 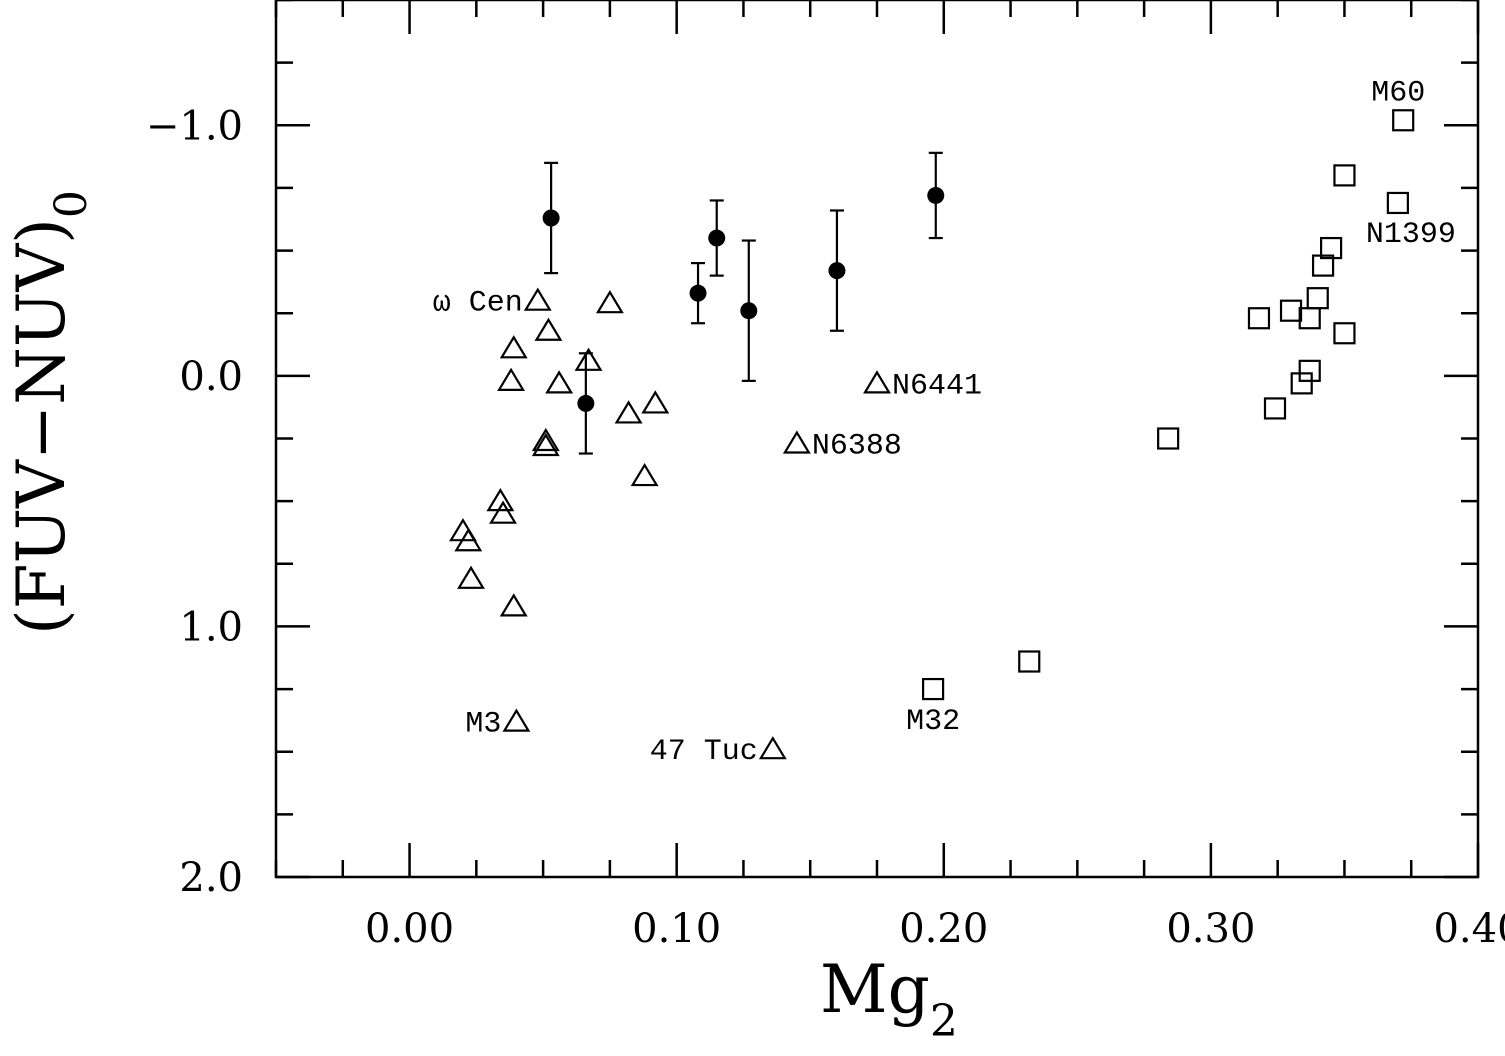 I want to click on x-tick-label: 0.00, so click(x=409, y=929).